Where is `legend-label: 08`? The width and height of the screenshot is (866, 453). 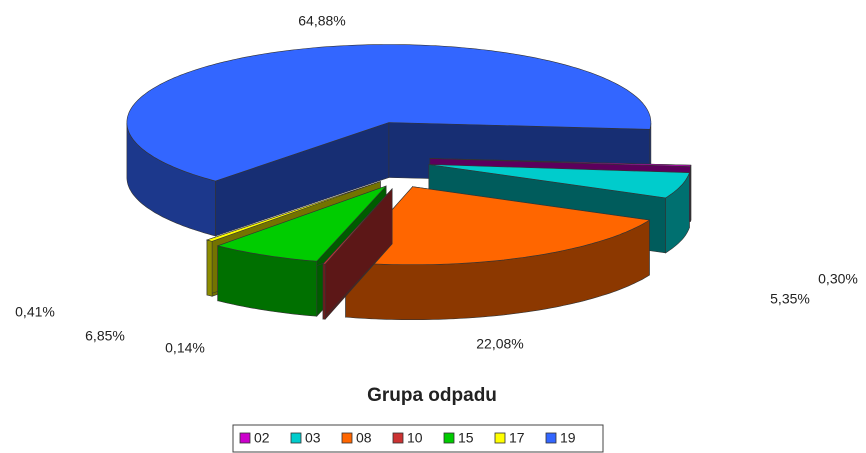 legend-label: 08 is located at coordinates (364, 438).